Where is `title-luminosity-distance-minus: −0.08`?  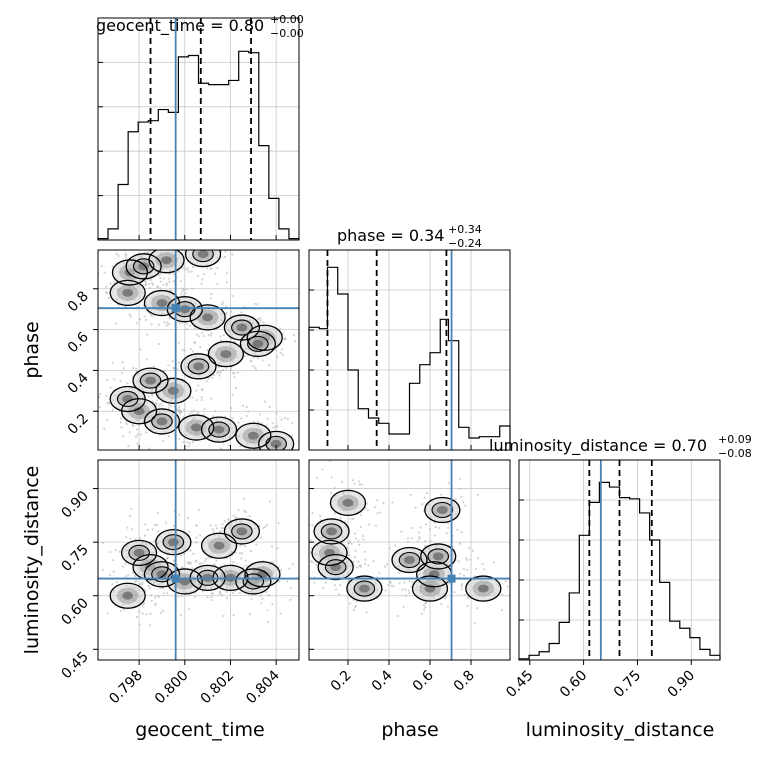
title-luminosity-distance-minus: −0.08 is located at coordinates (735, 453).